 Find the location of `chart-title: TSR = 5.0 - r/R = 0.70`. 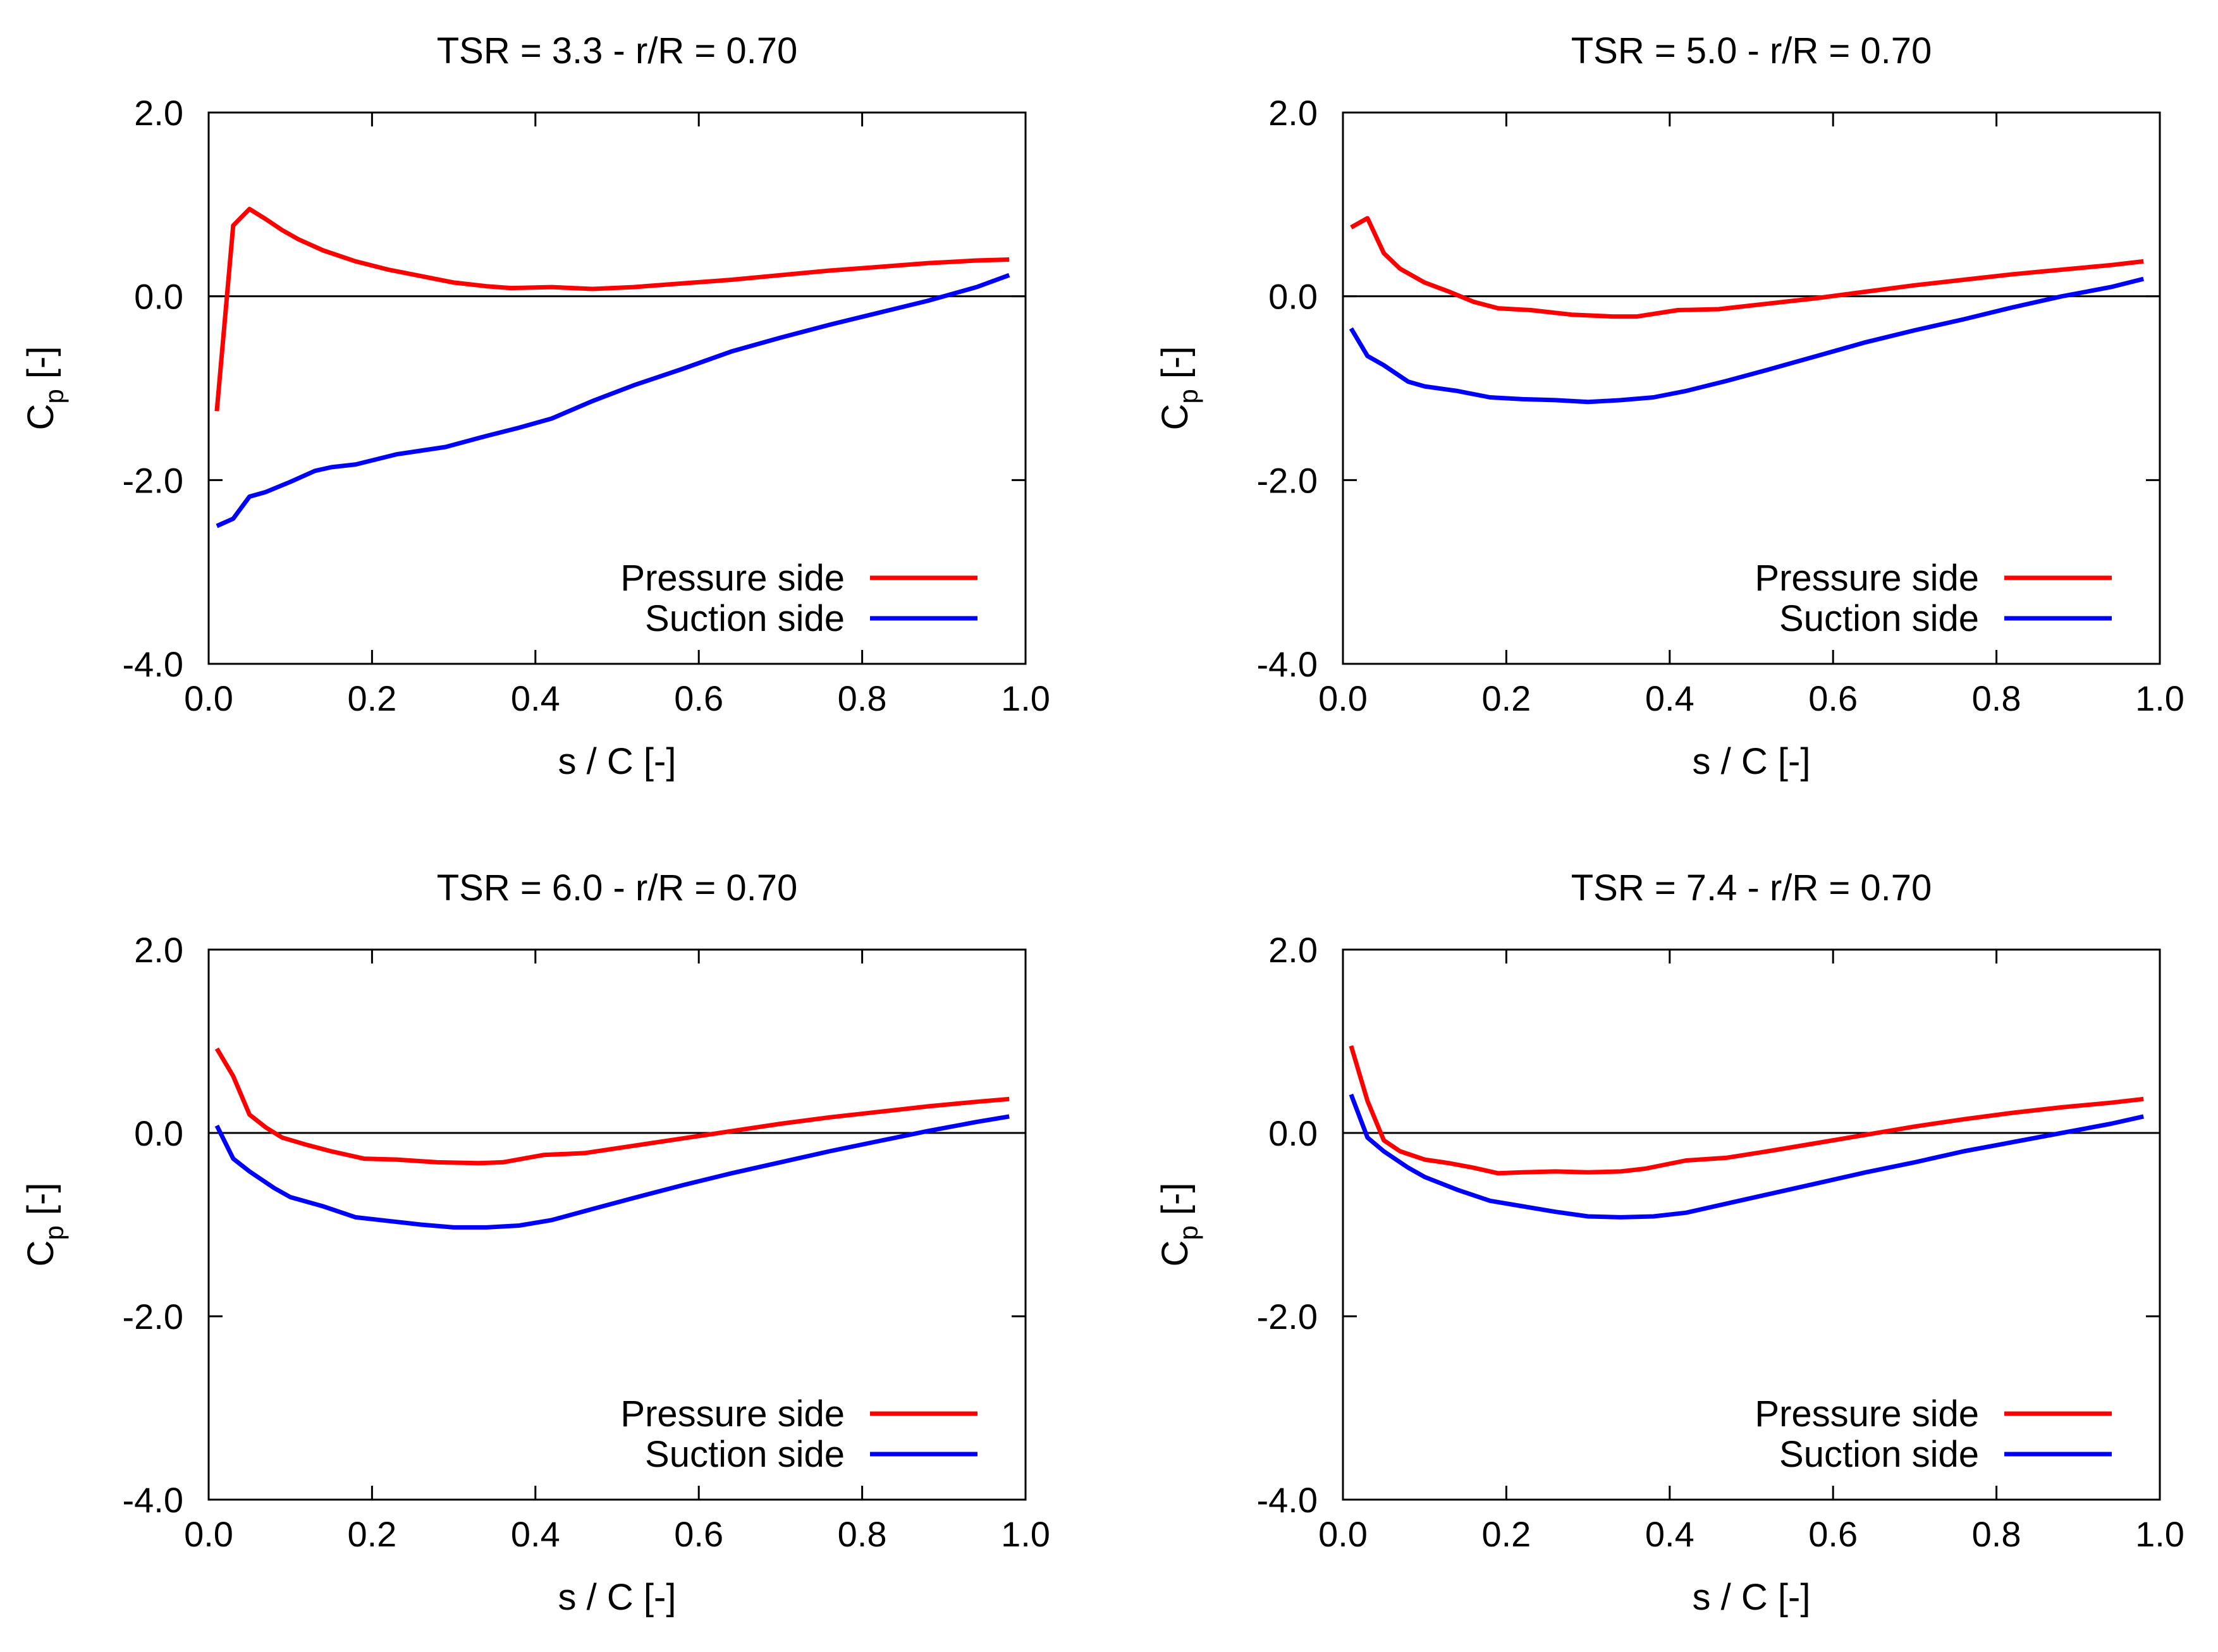

chart-title: TSR = 5.0 - r/R = 0.70 is located at coordinates (1751, 50).